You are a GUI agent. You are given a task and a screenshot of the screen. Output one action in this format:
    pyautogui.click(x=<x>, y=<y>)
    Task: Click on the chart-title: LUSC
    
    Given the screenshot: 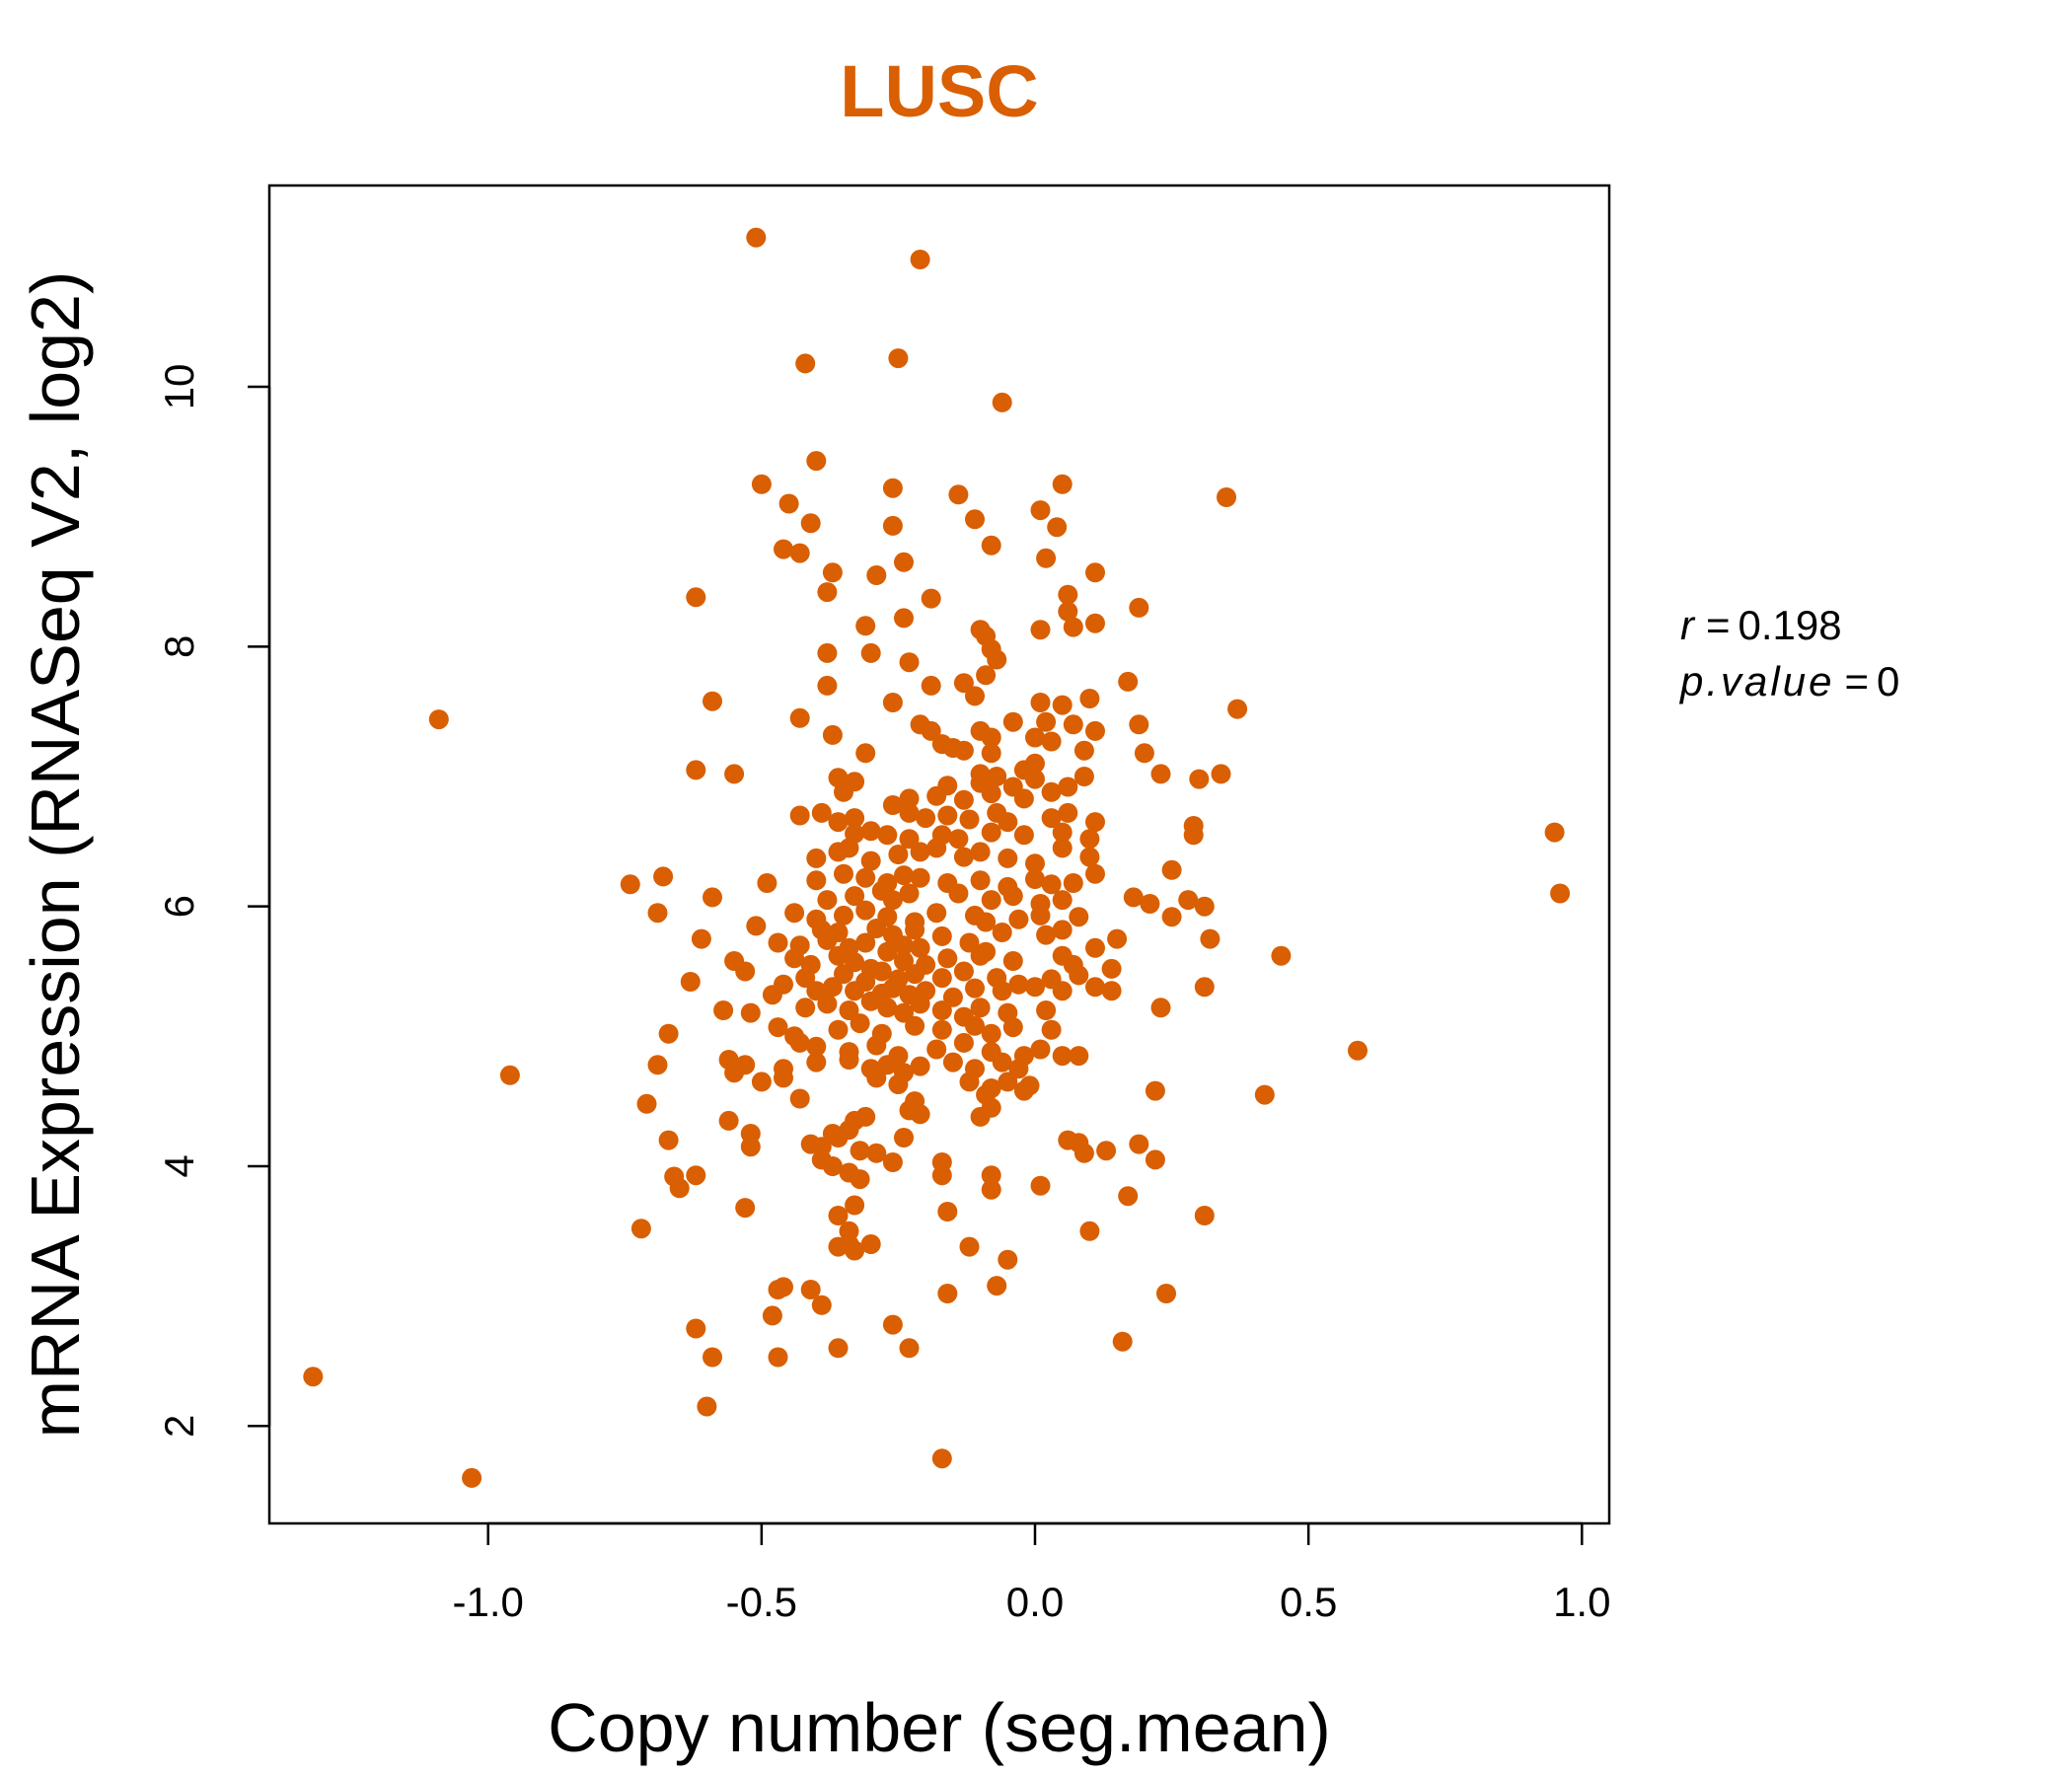 What is the action you would take?
    pyautogui.click(x=939, y=91)
    